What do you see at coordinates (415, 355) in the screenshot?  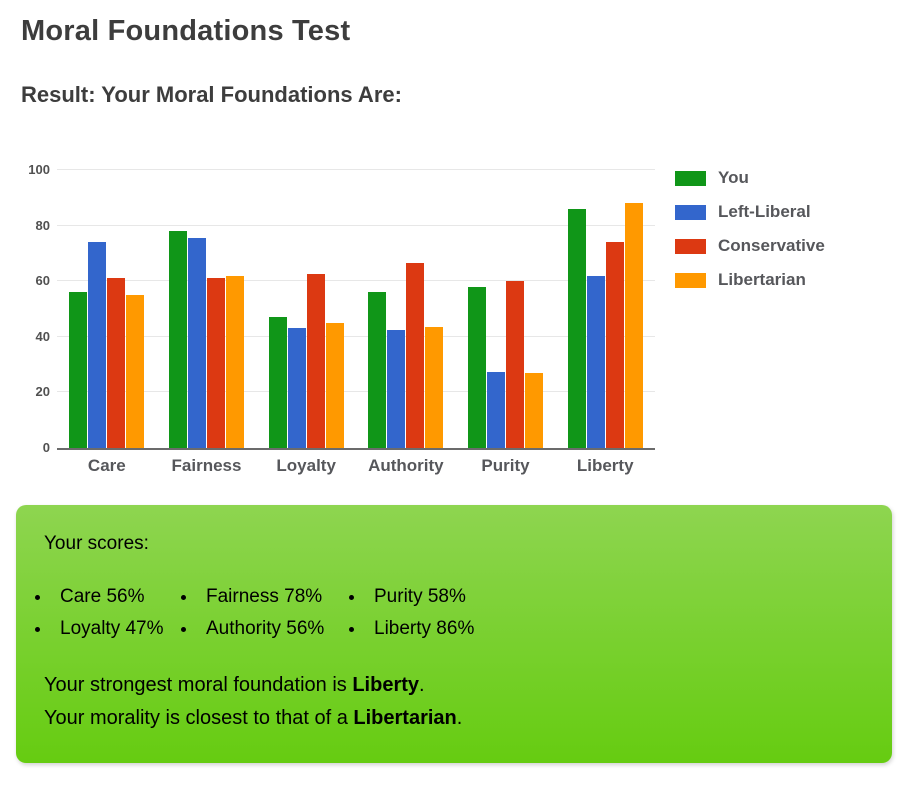 I see `bar-conservative-authority` at bounding box center [415, 355].